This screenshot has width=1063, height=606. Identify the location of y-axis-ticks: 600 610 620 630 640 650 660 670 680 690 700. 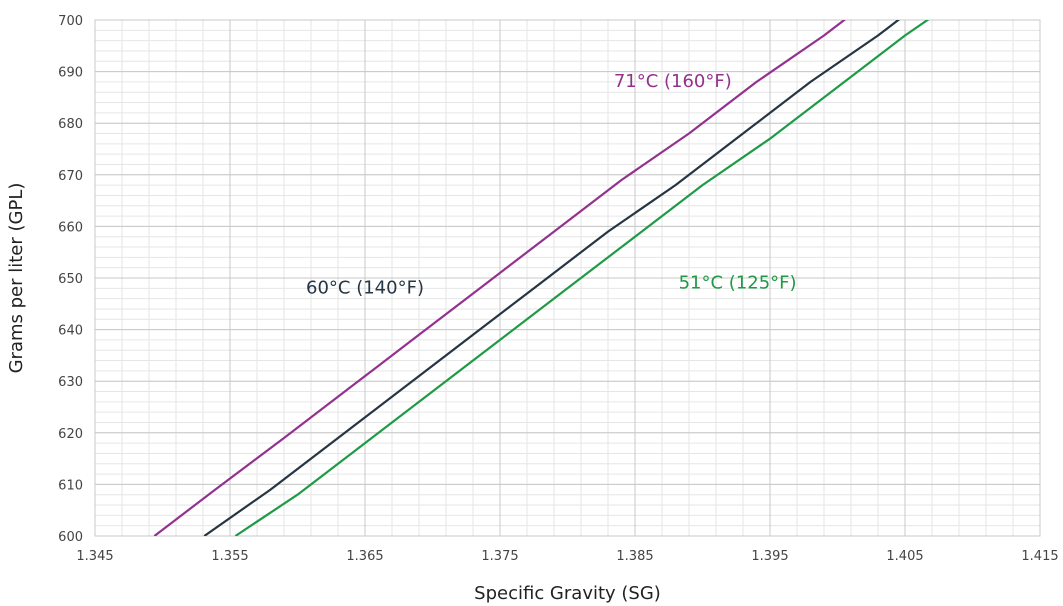
(70, 279).